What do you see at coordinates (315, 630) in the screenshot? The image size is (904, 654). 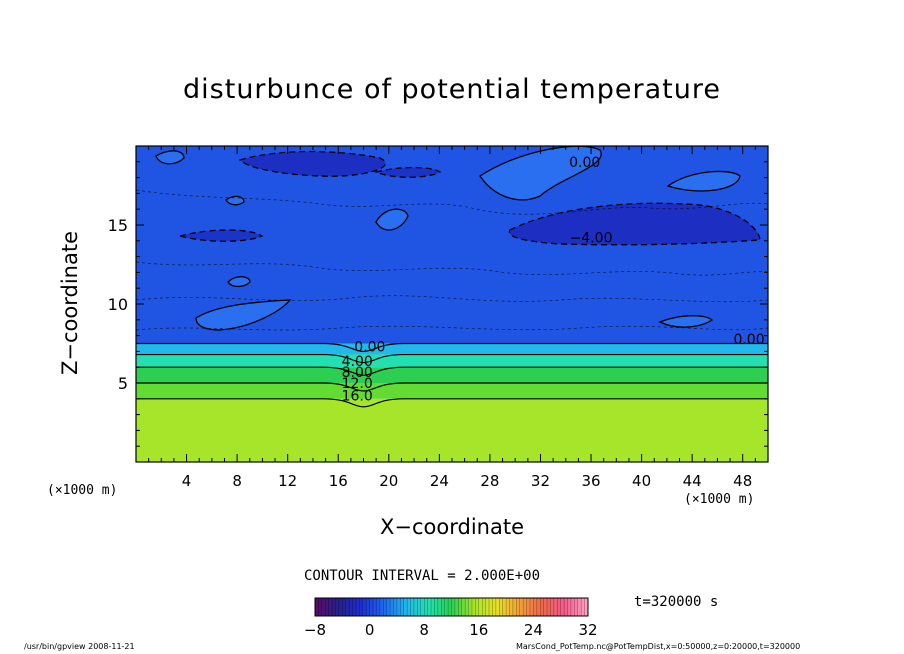 I see `colorbar-tick-label: −8` at bounding box center [315, 630].